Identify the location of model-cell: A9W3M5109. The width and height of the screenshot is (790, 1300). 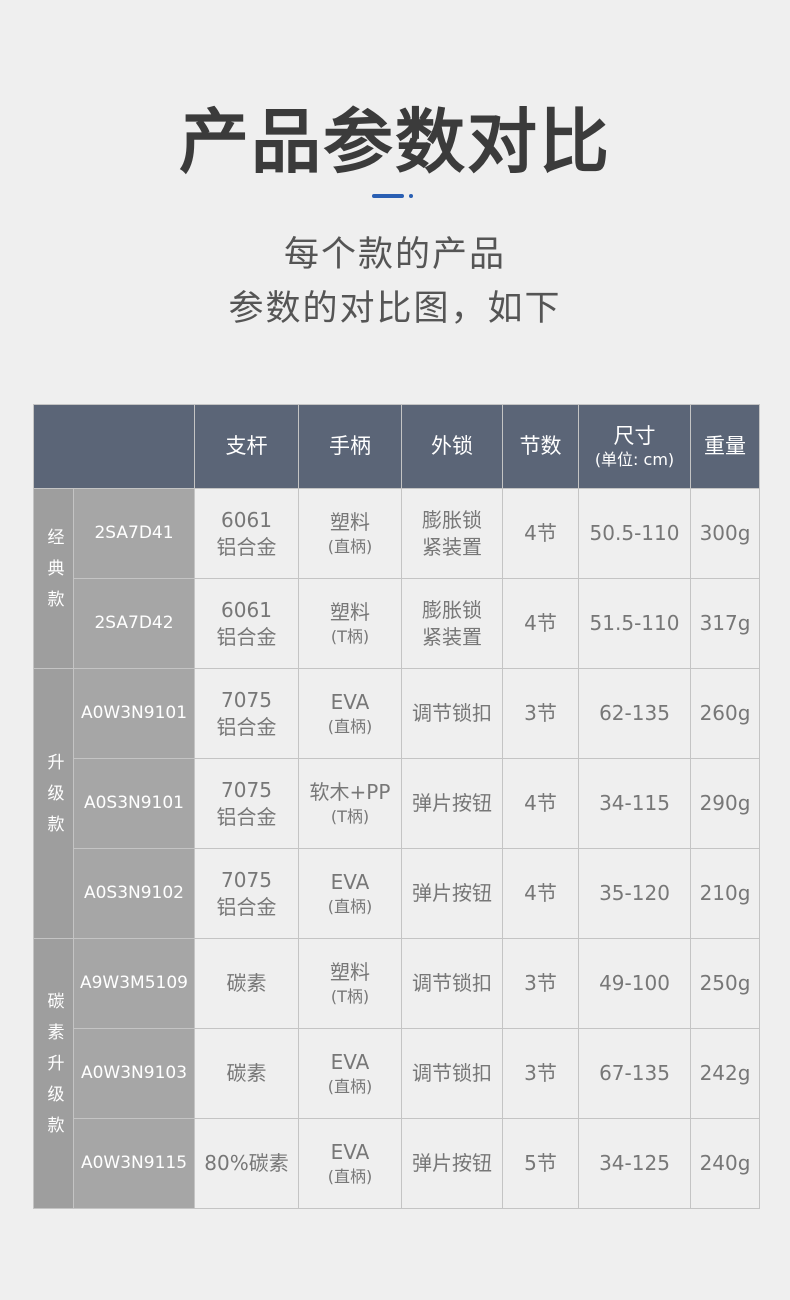
(134, 983).